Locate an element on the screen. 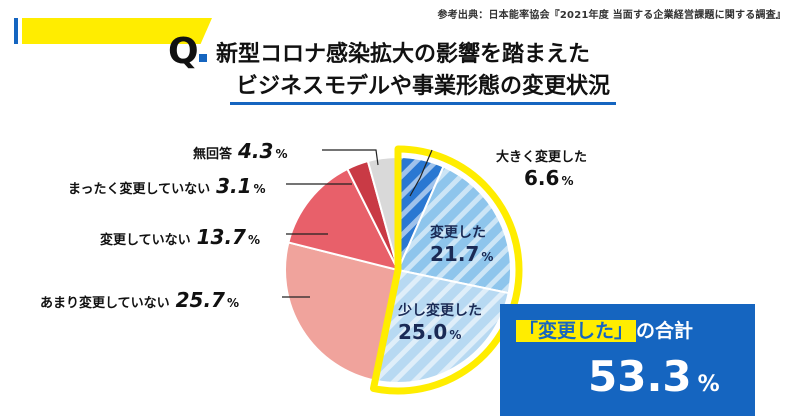 The width and height of the screenshot is (800, 419). label-mostly-not-changed: あまり変更していない 25.7% is located at coordinates (140, 300).